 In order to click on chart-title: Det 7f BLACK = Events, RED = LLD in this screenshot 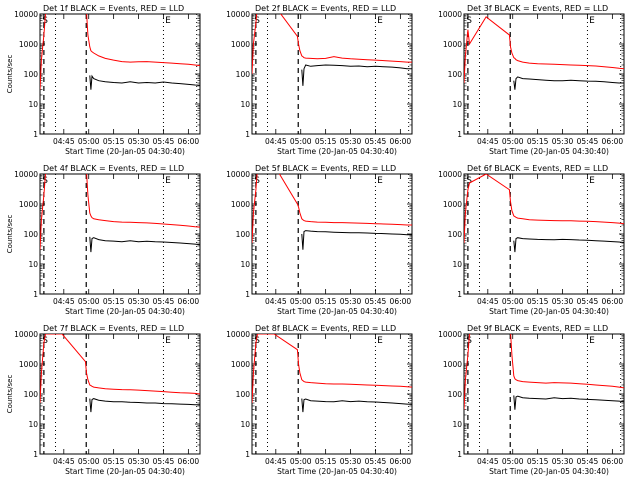, I will do `click(113, 328)`.